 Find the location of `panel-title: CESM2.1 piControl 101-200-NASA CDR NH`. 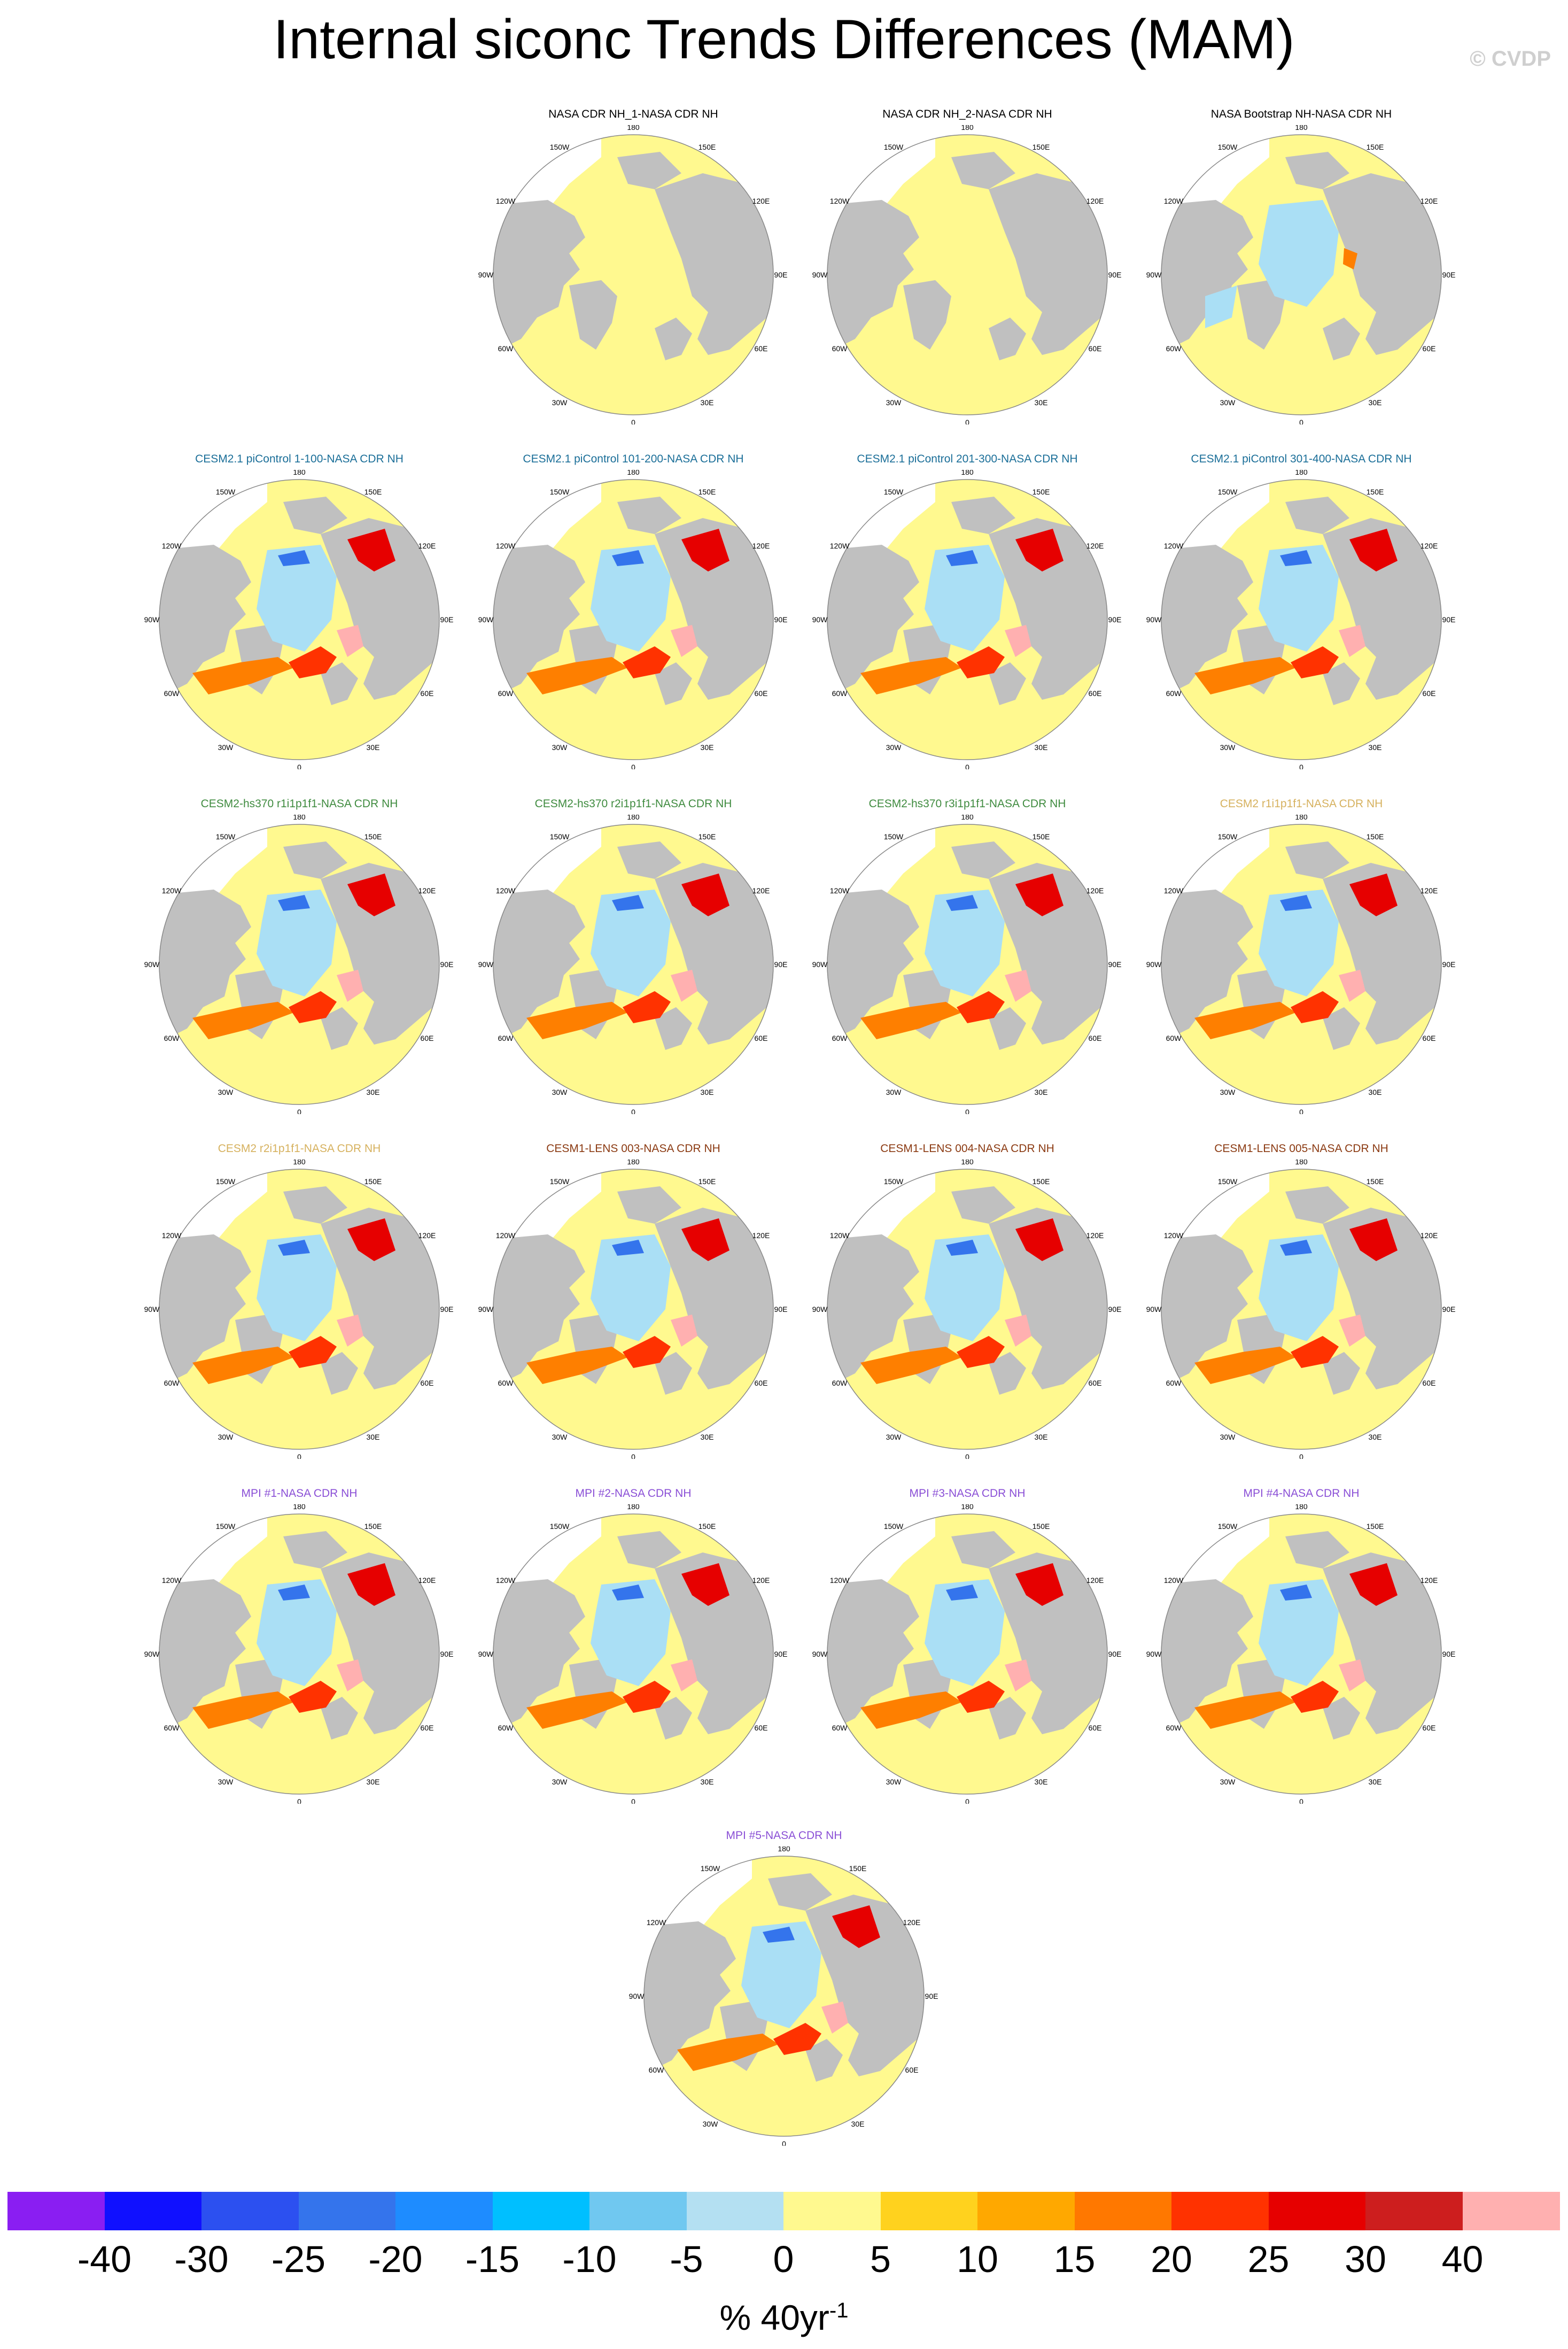

panel-title: CESM2.1 piControl 101-200-NASA CDR NH is located at coordinates (634, 459).